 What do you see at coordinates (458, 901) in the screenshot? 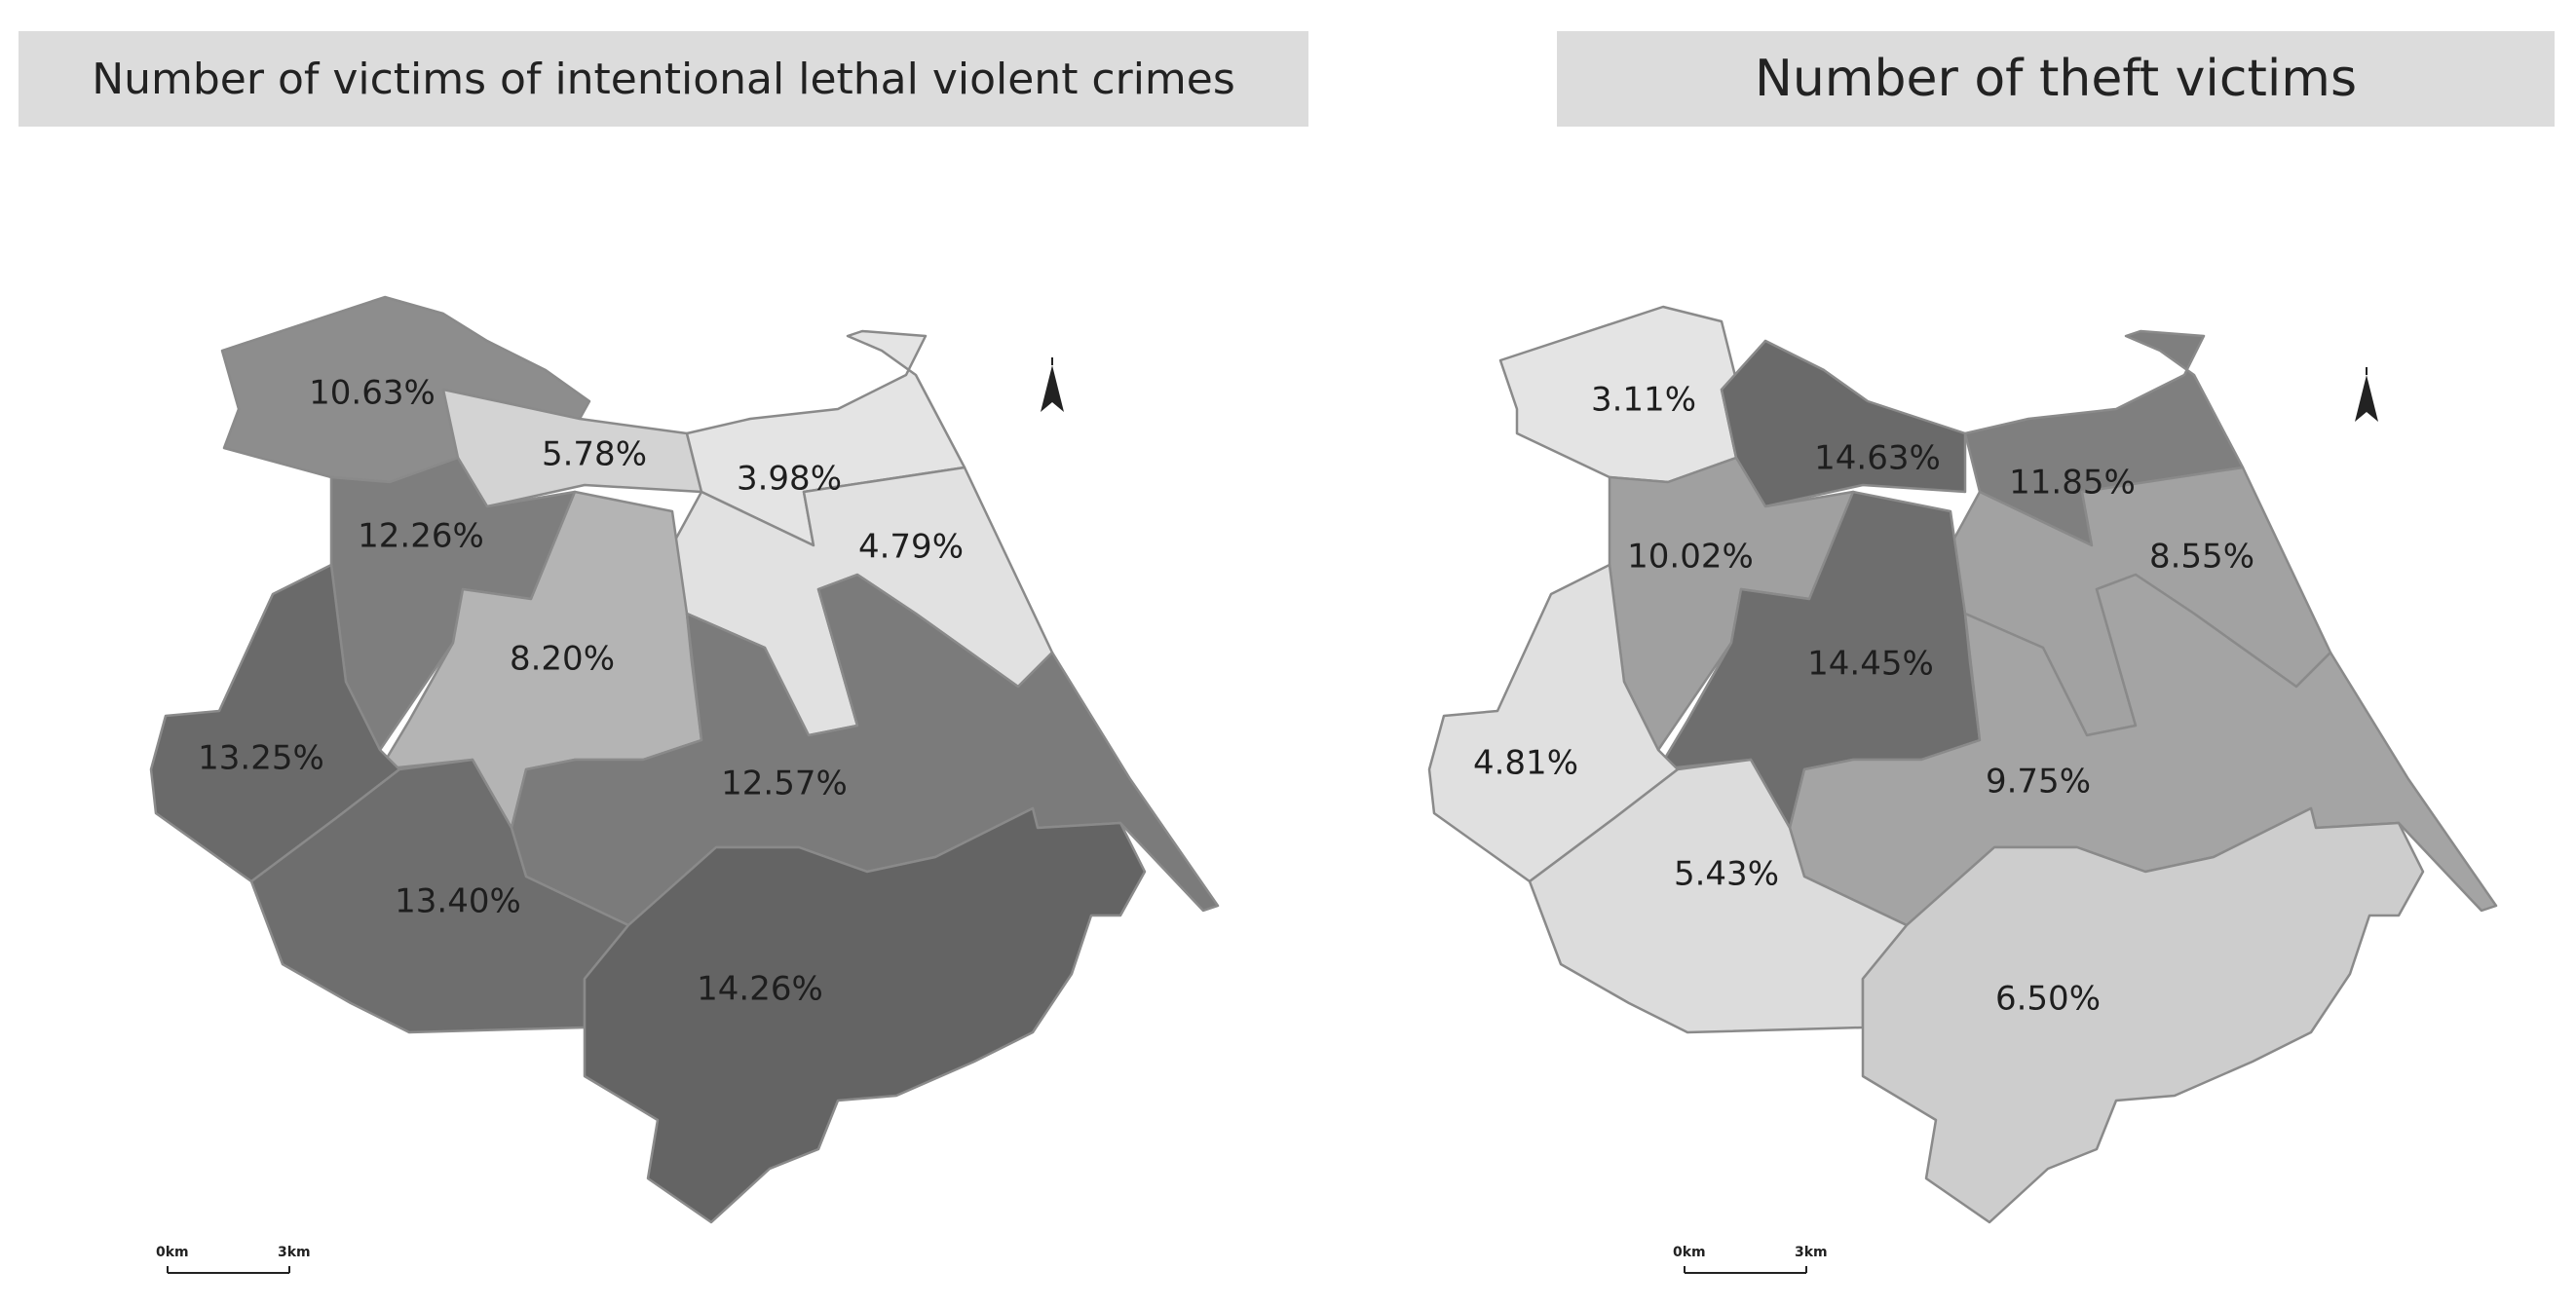
I see `region-label: 13.40%` at bounding box center [458, 901].